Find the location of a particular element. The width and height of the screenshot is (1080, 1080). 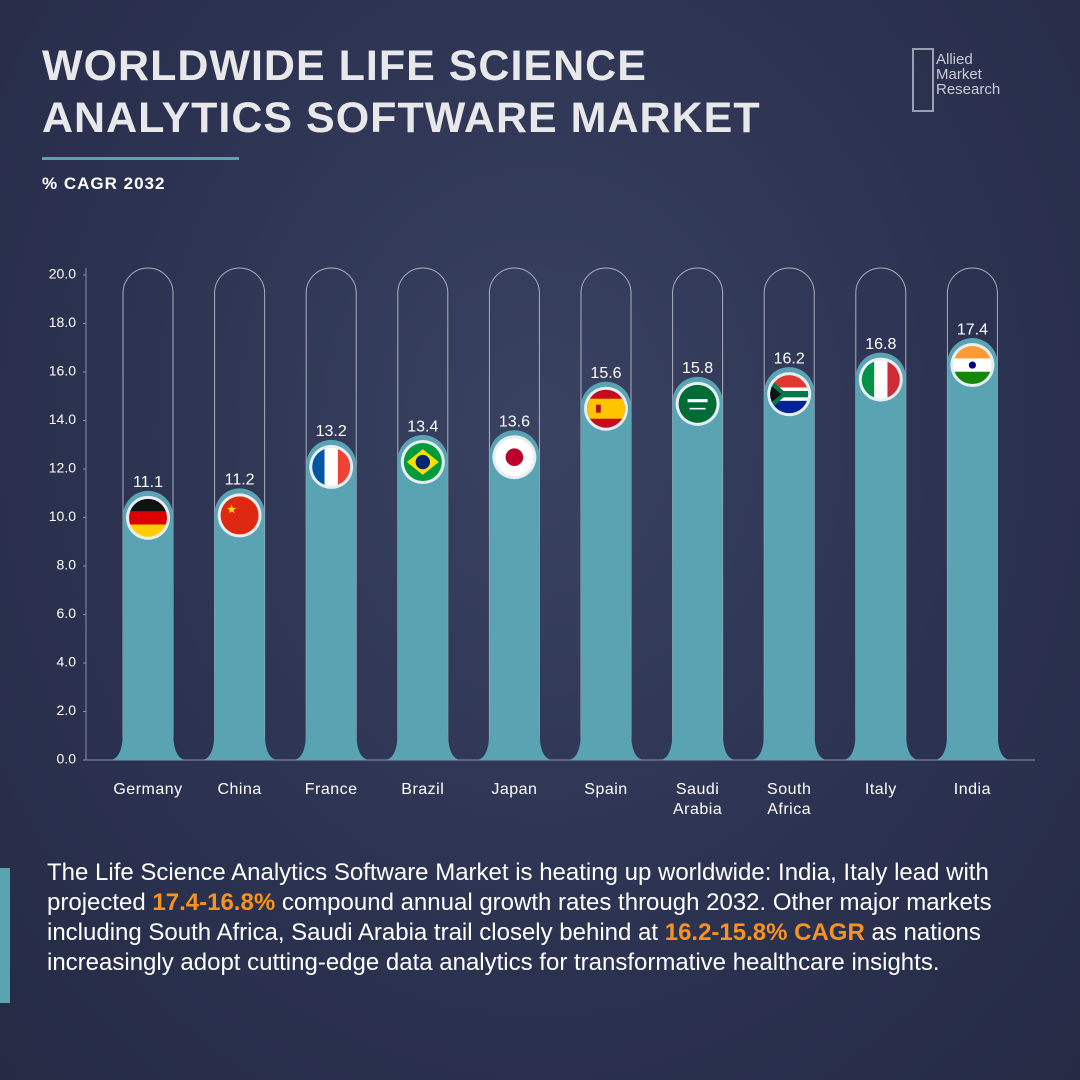

y-tick-label: 18.0 is located at coordinates (62, 322).